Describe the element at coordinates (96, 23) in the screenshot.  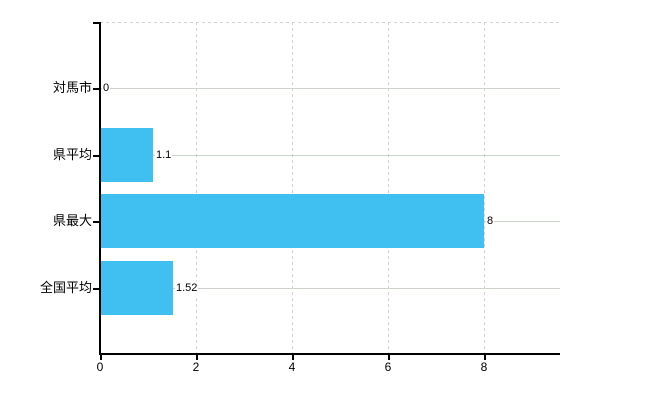
I see `y-axis-end-tick` at that location.